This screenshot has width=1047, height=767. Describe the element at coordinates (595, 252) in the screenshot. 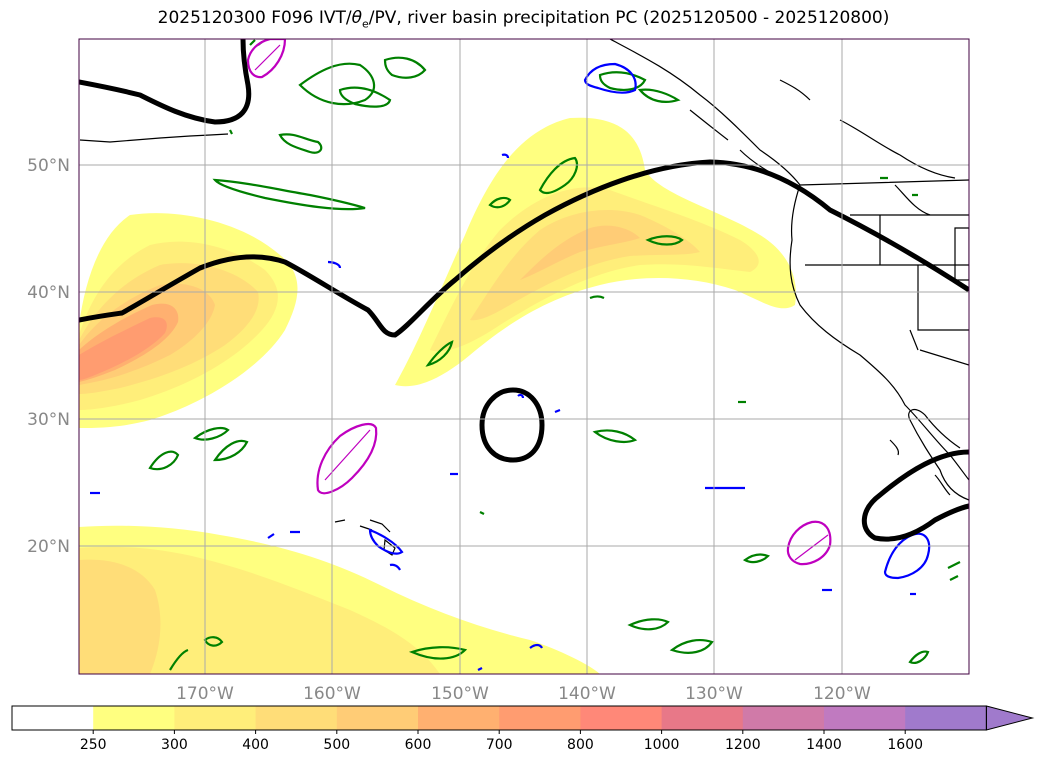

I see `ivt-shading-central` at that location.